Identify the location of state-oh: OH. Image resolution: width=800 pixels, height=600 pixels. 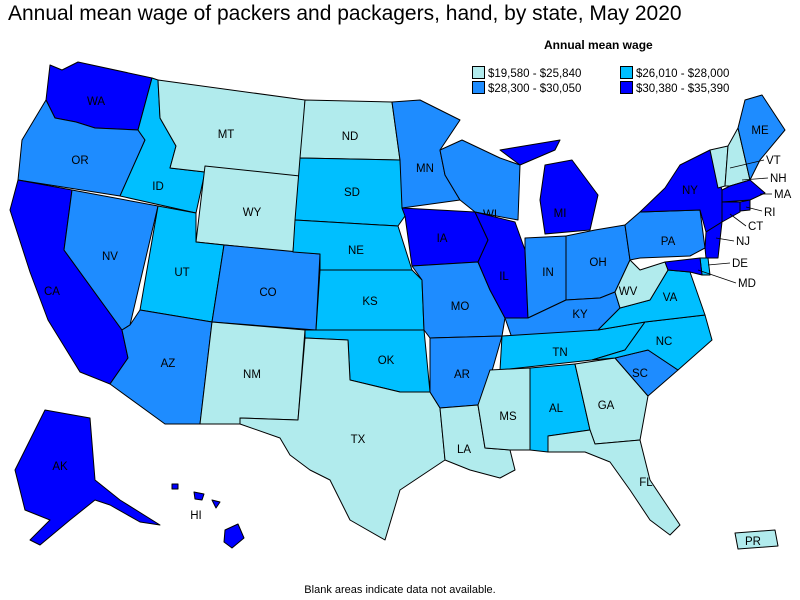
(598, 262).